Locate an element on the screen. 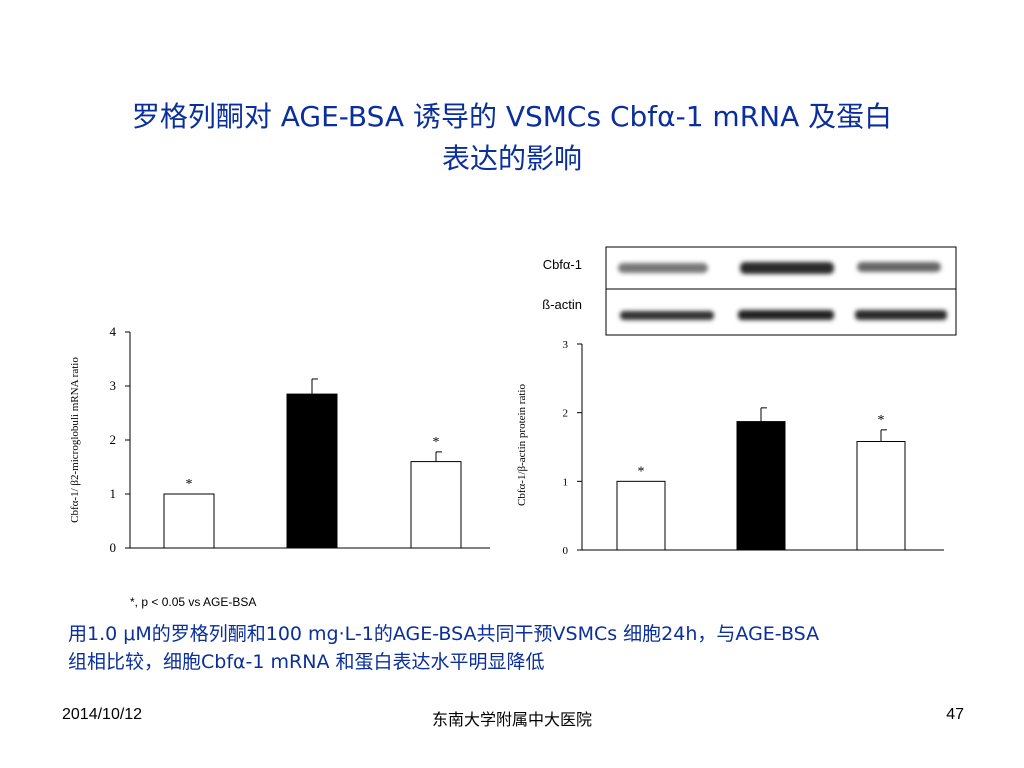 Image resolution: width=1024 pixels, height=768 pixels. blot-band-cbfa1-lane1 is located at coordinates (663, 268).